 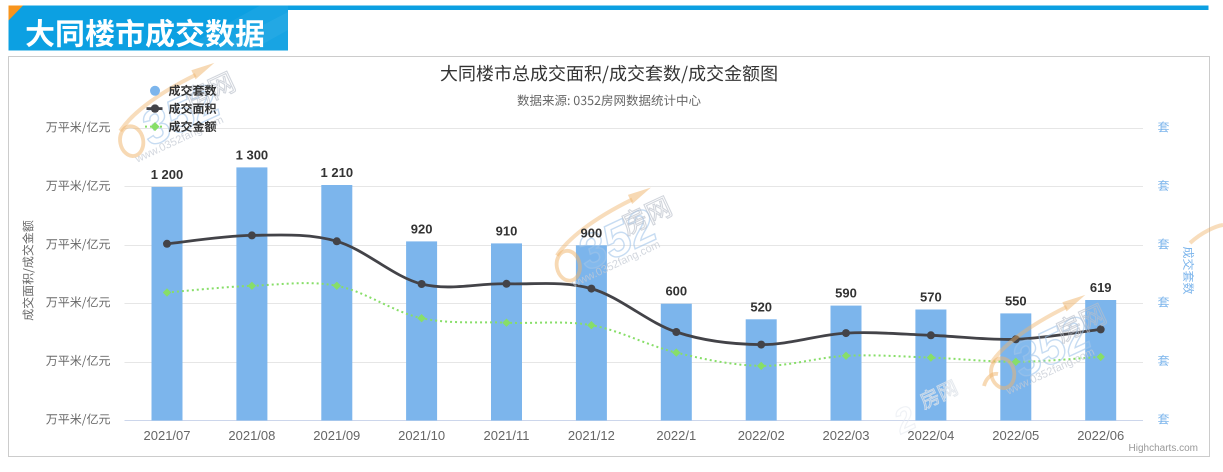 What do you see at coordinates (930, 435) in the screenshot?
I see `svg-text: 2022/04` at bounding box center [930, 435].